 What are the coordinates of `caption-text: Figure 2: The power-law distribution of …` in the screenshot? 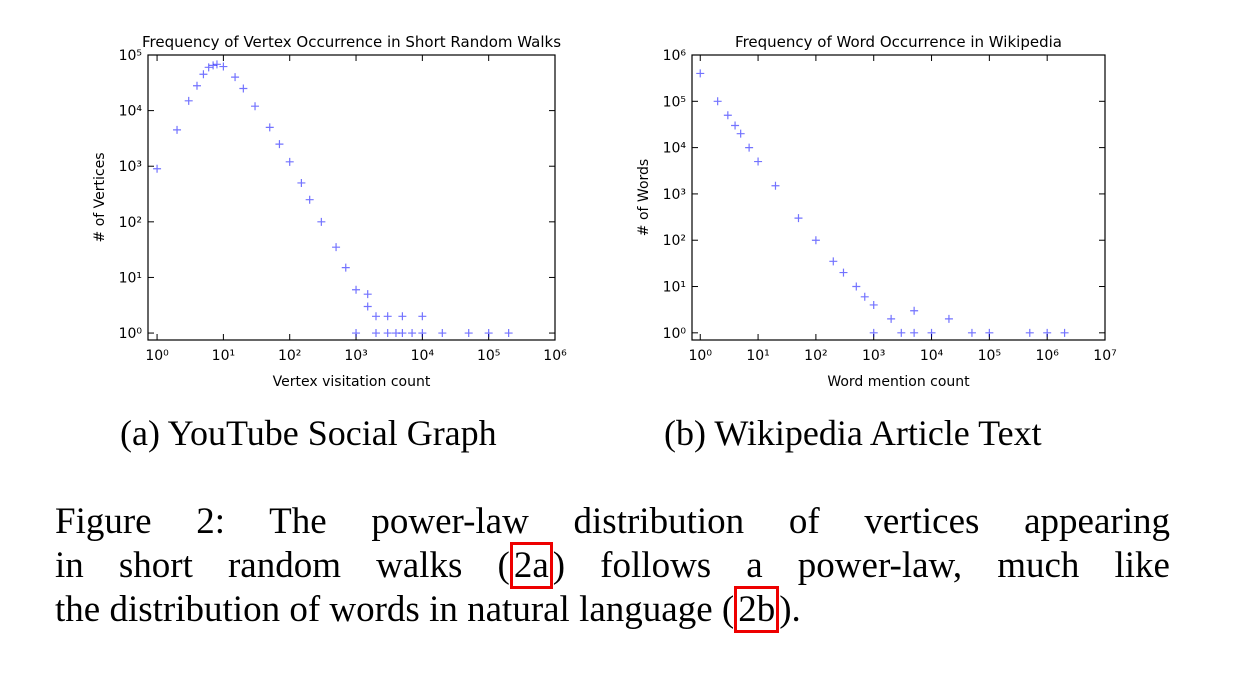 It's located at (612, 521).